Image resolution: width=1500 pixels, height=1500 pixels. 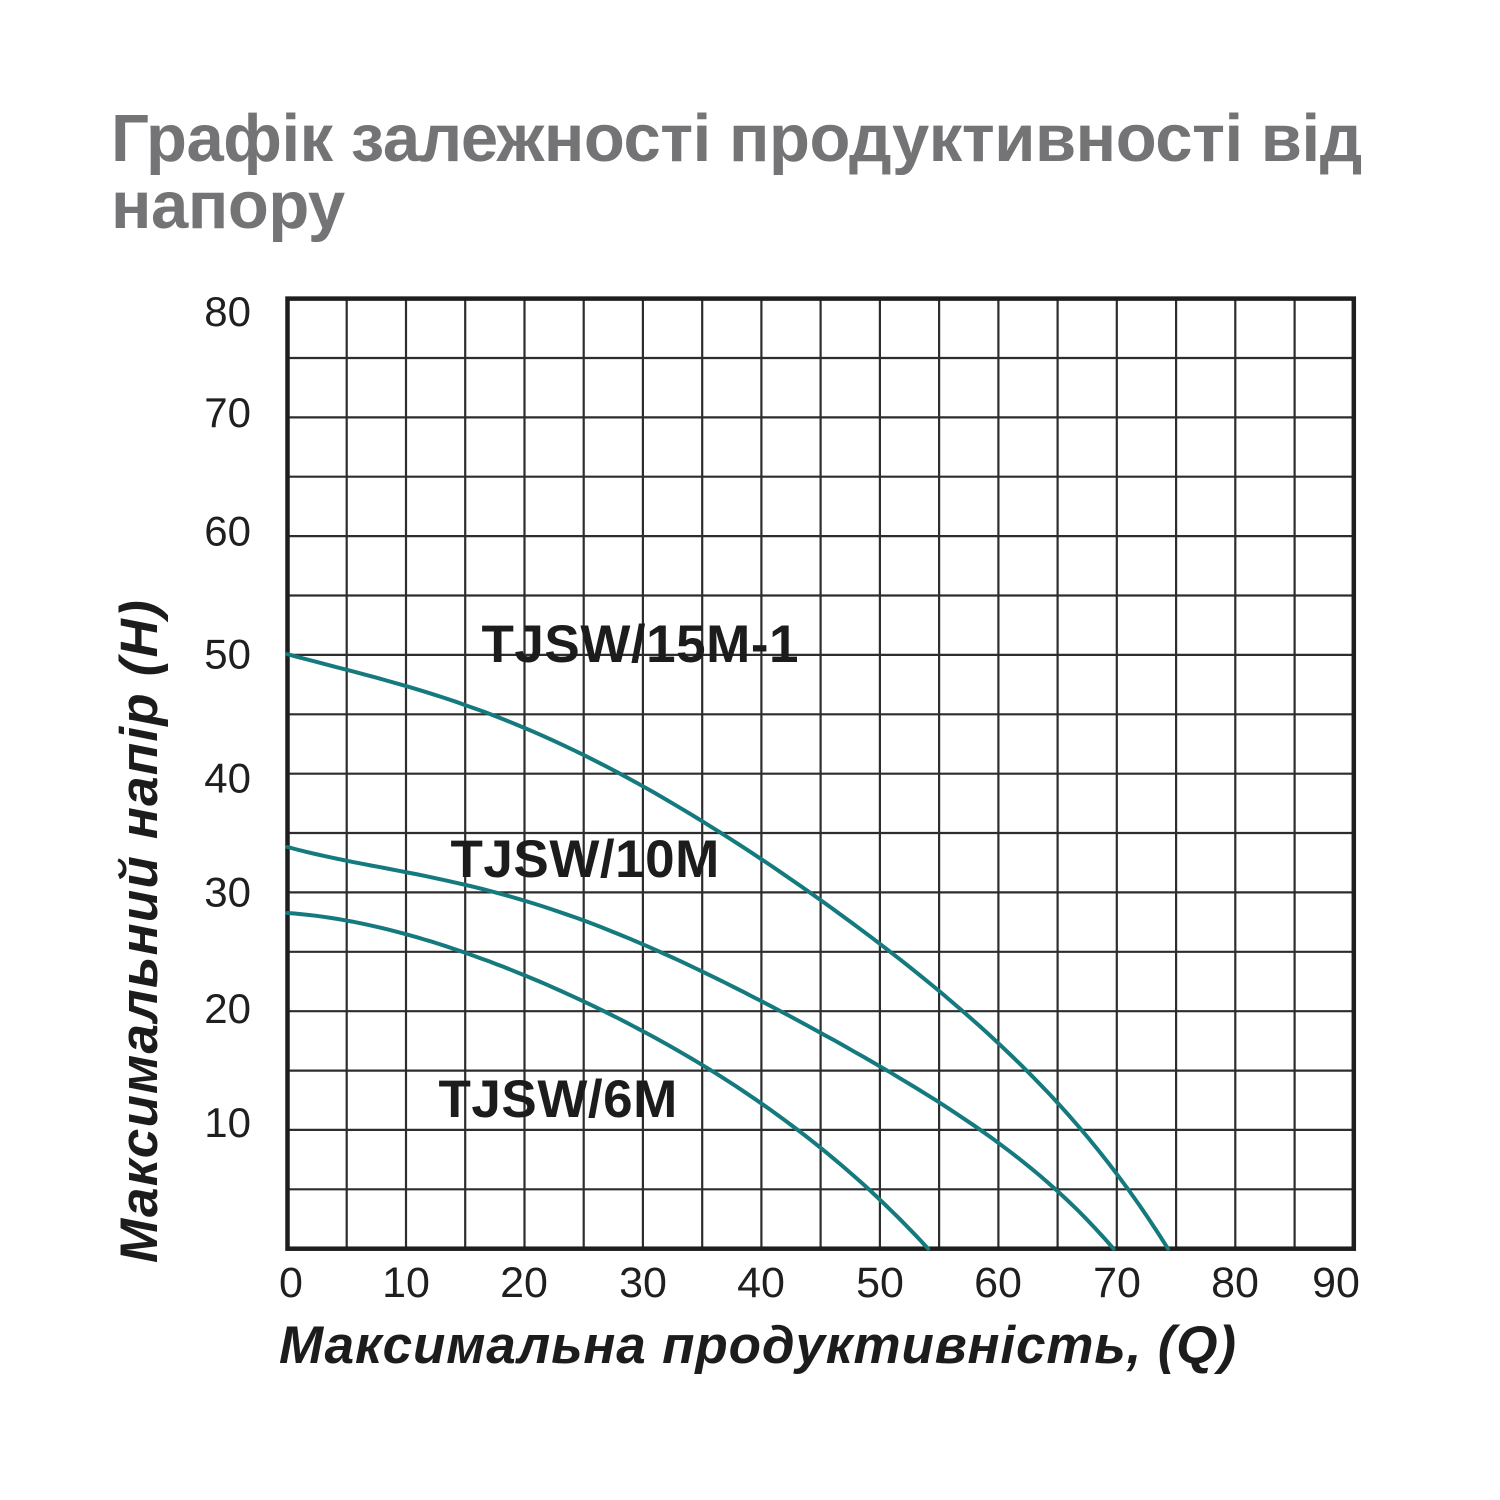 I want to click on svg-text: Максимальний напір (Н), so click(x=139, y=931).